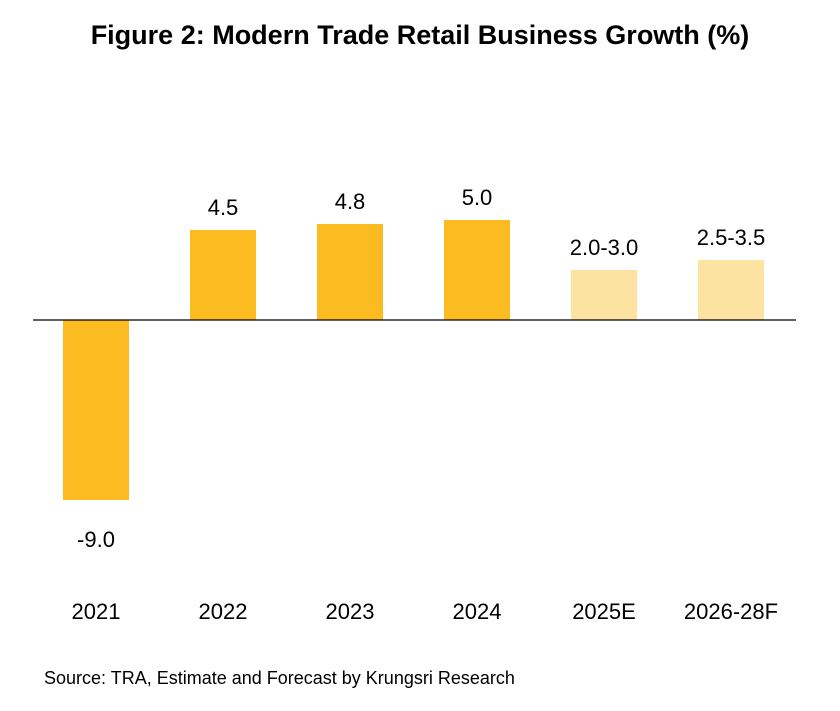 The width and height of the screenshot is (840, 711). What do you see at coordinates (223, 275) in the screenshot?
I see `bar-2022` at bounding box center [223, 275].